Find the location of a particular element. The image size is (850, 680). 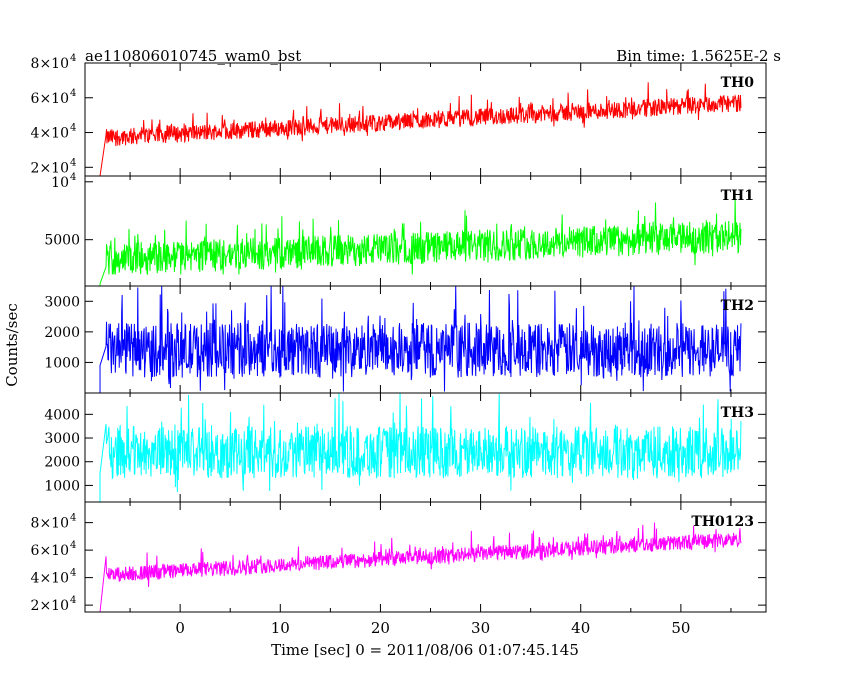

series-line-th0123 is located at coordinates (420, 567).